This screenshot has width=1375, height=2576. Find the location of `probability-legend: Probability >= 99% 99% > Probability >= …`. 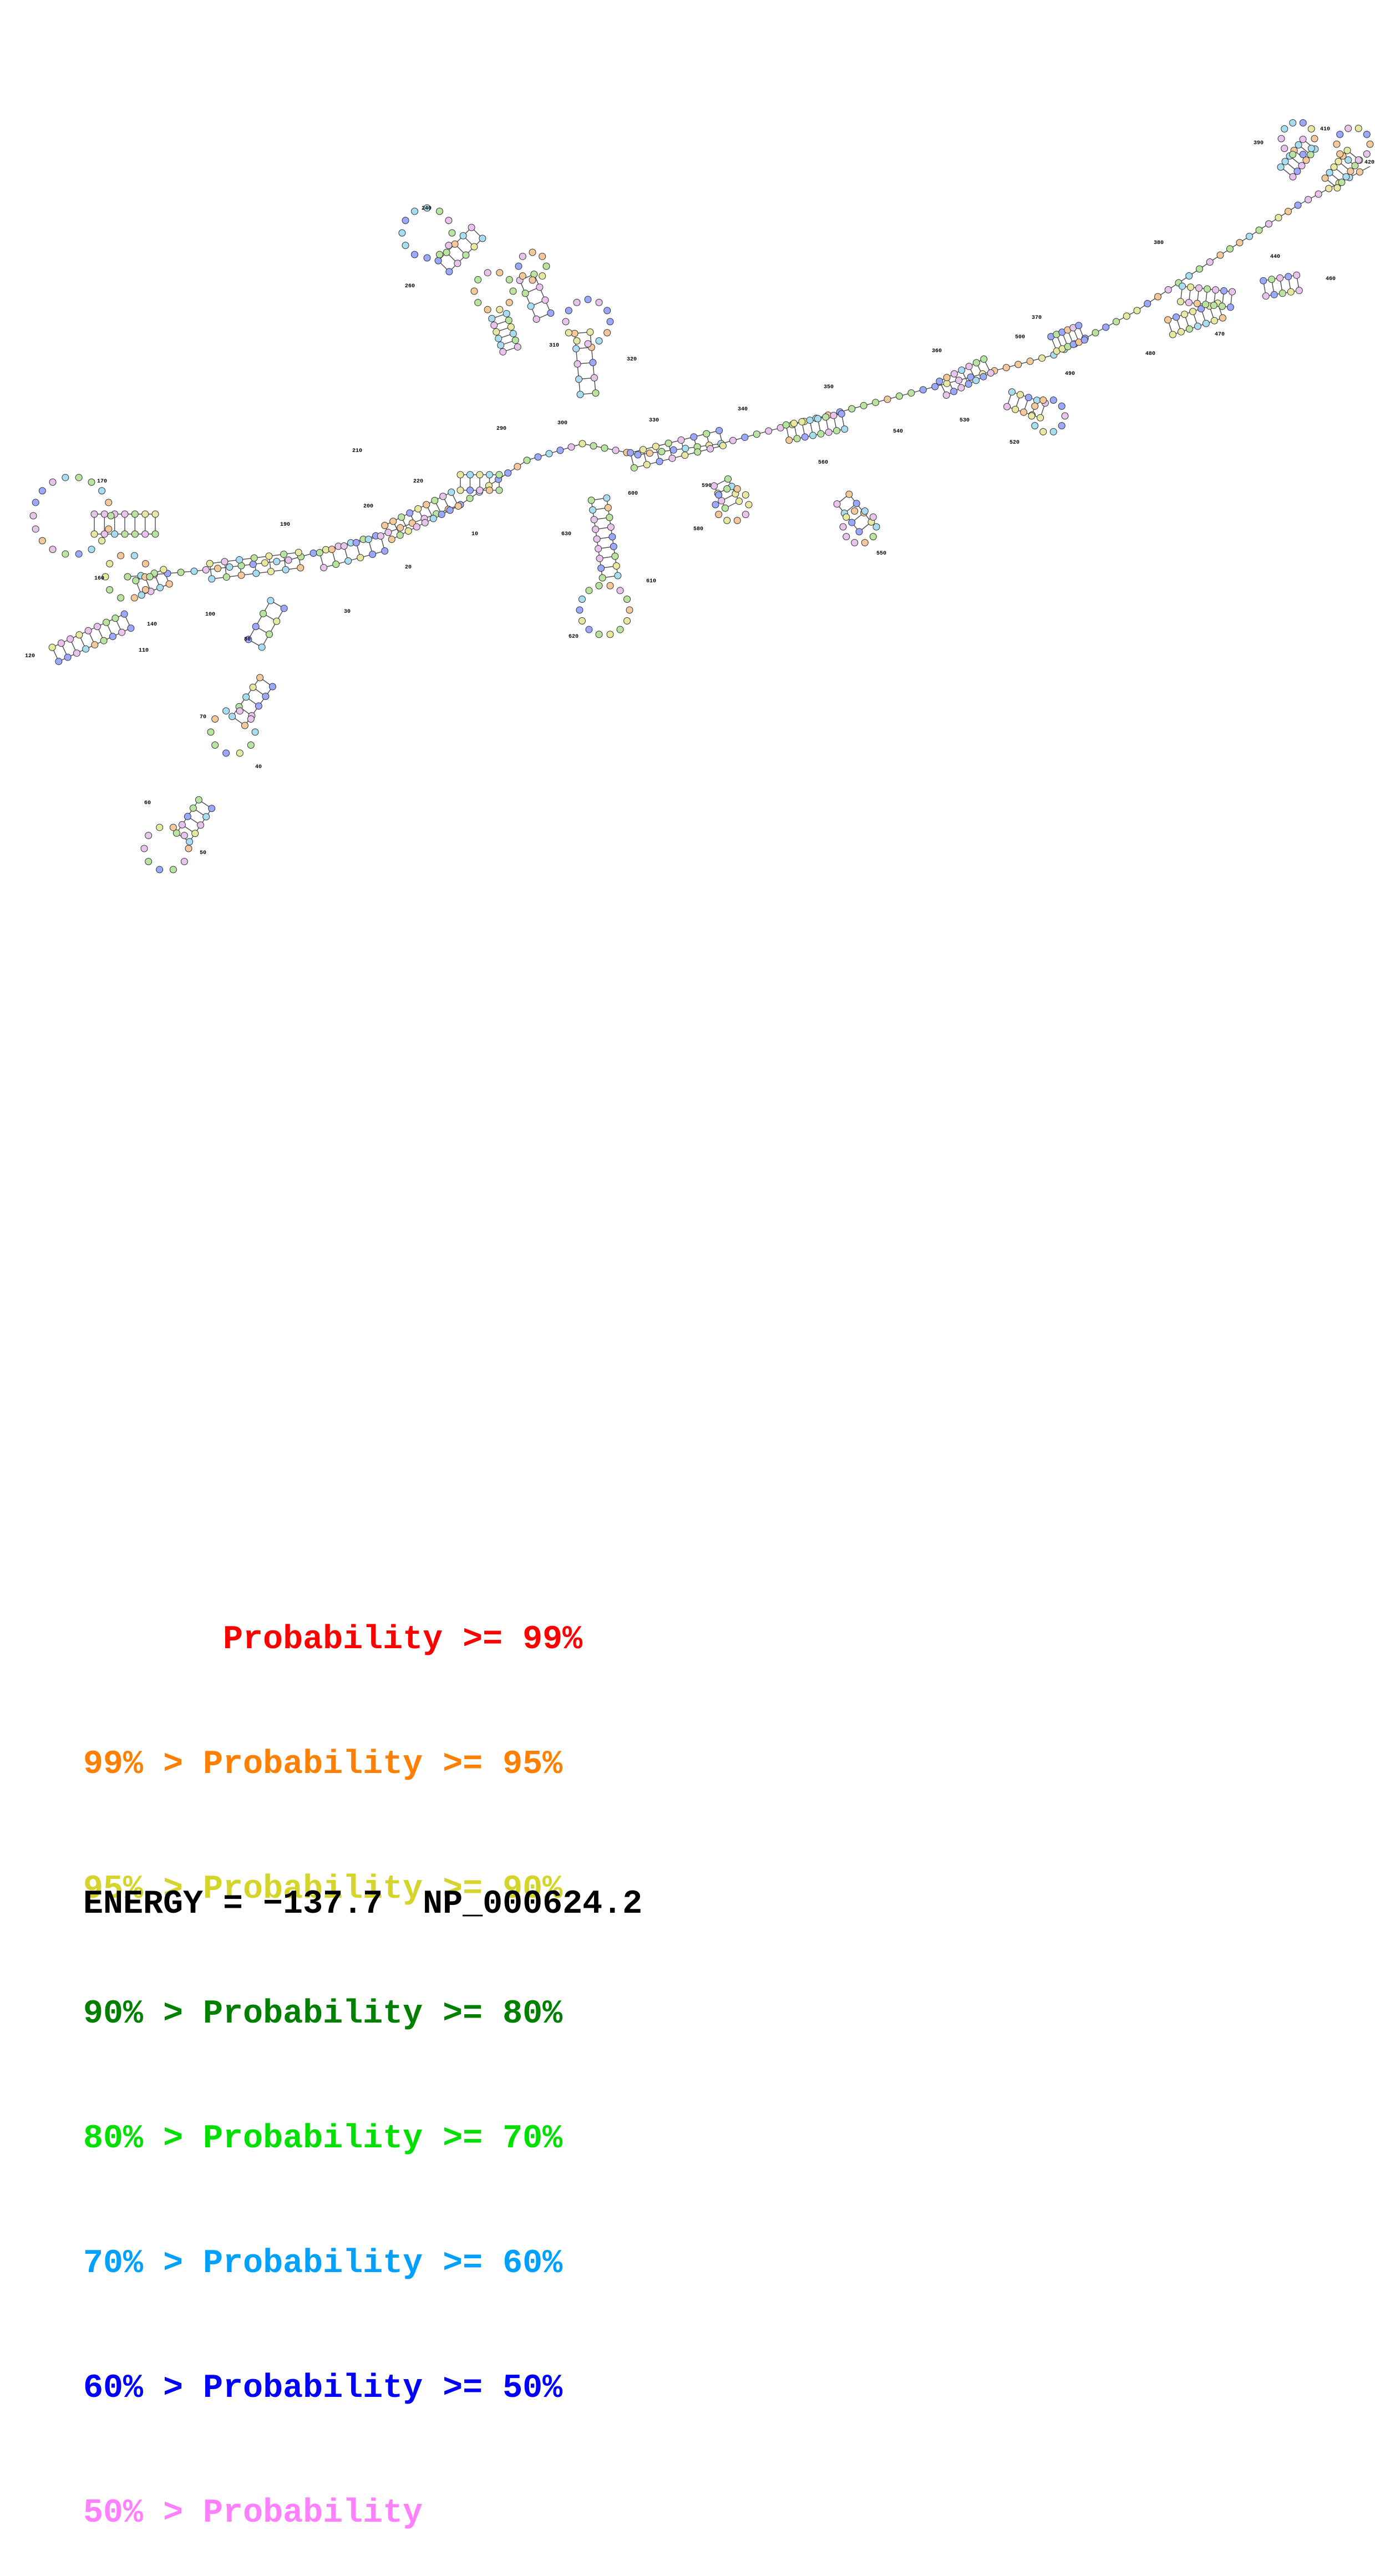

probability-legend: Probability >= 99% 99% > Probability >= … is located at coordinates (332, 2056).